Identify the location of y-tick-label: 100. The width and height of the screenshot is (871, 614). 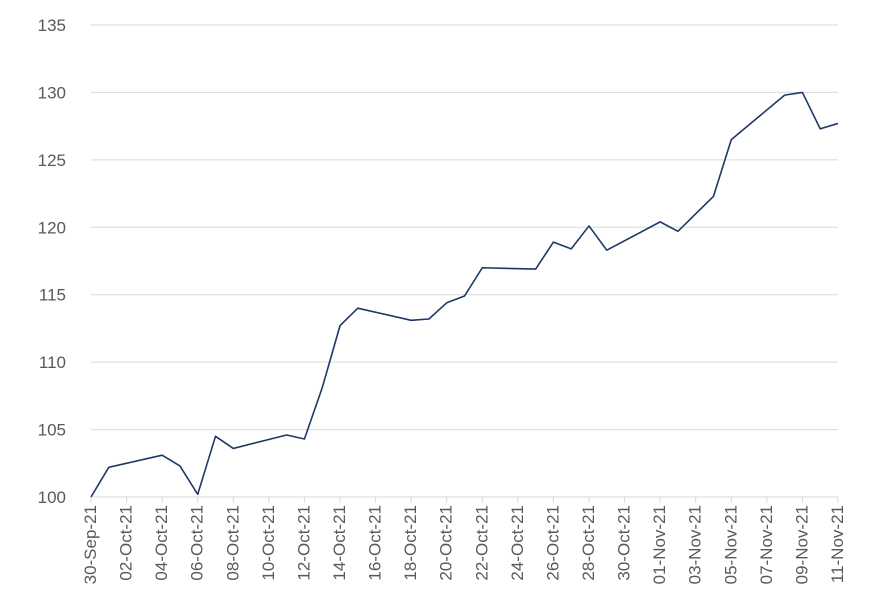
(52, 497).